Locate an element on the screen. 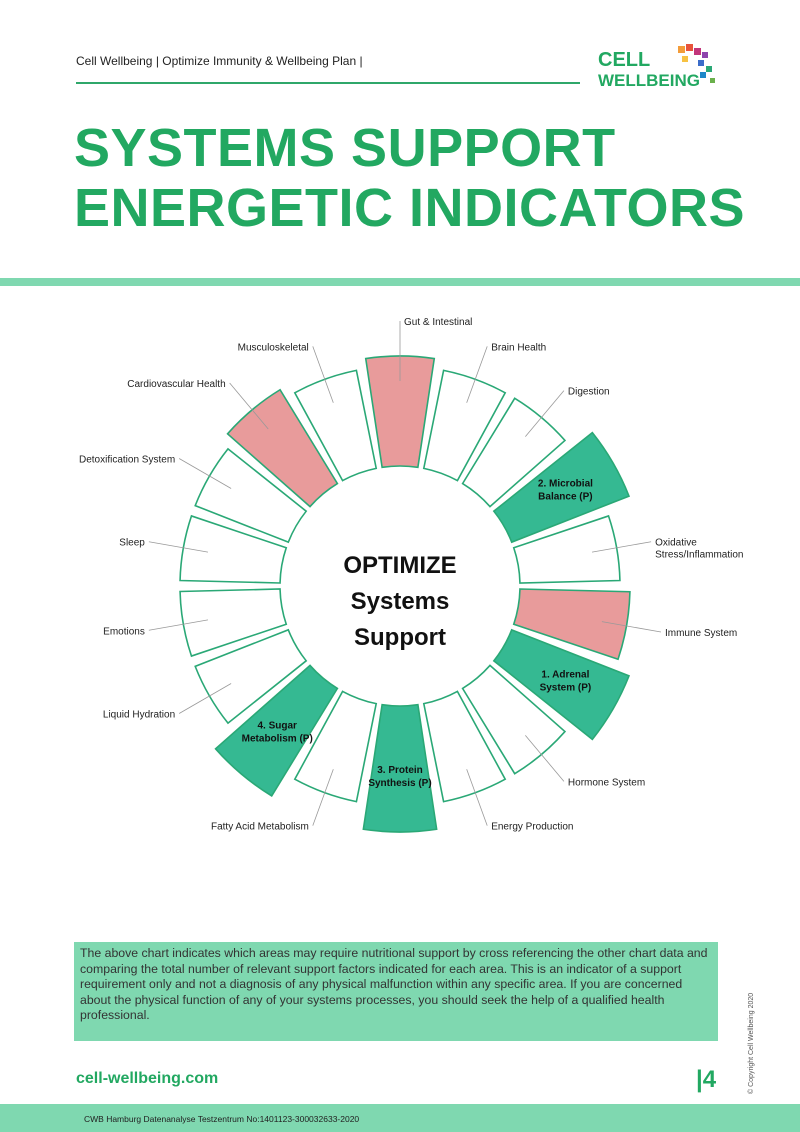 This screenshot has width=800, height=1132. page-title: SYSTEMS SUPPORT ENERGETIC INDICATORS is located at coordinates (409, 178).